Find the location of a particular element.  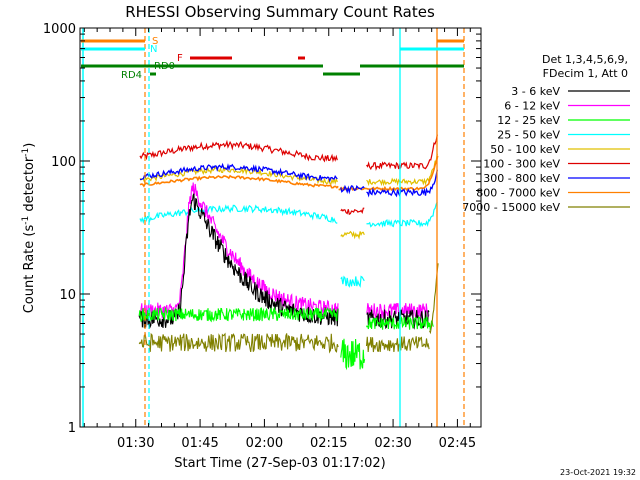

y-tick-label-2: 100 is located at coordinates (63, 162).